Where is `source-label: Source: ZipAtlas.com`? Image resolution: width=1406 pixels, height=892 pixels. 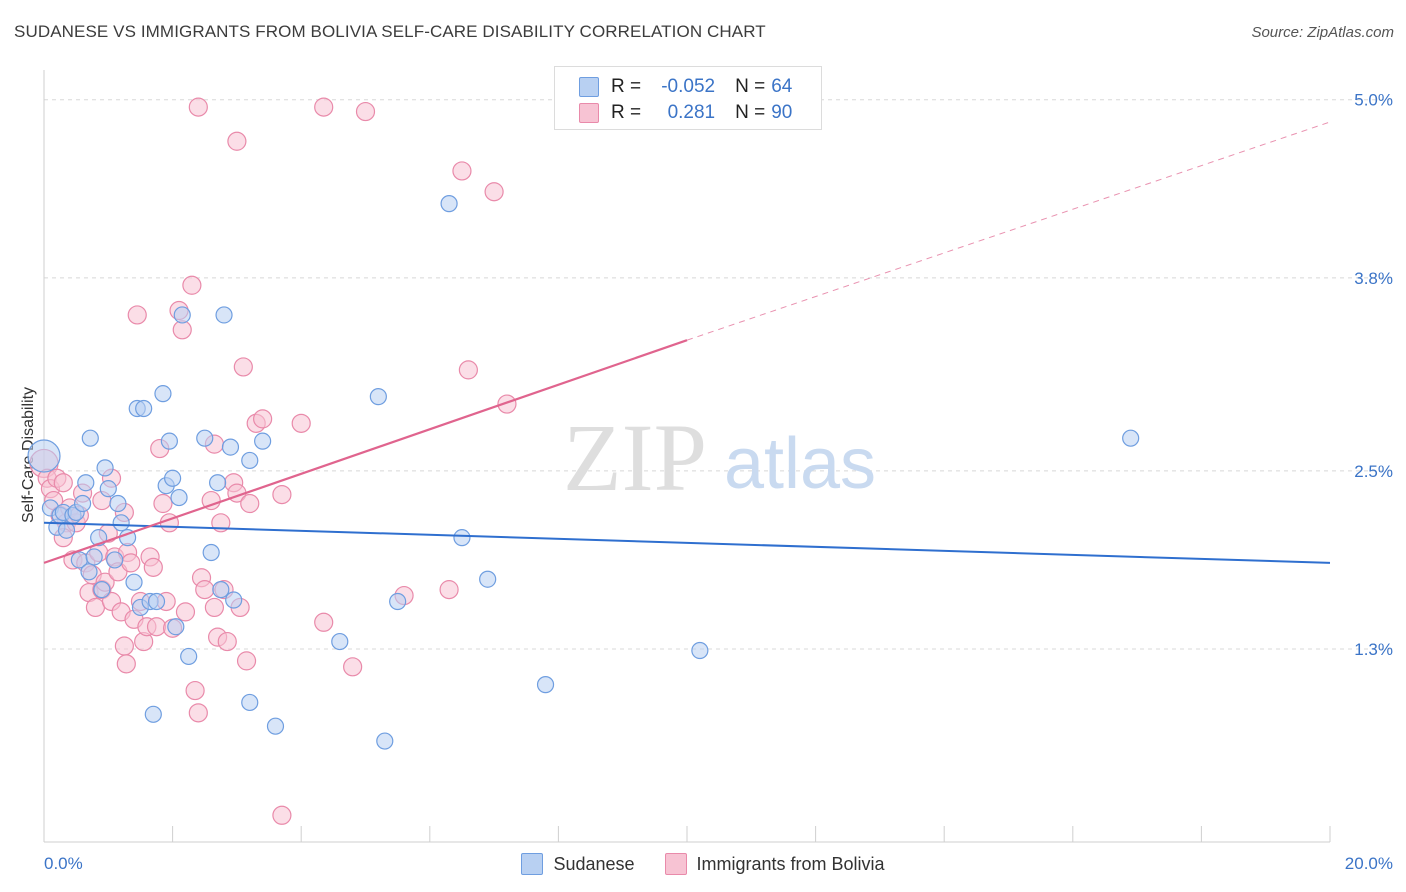
source-label: Source: ZipAtlas.com is located at coordinates (1322, 32).